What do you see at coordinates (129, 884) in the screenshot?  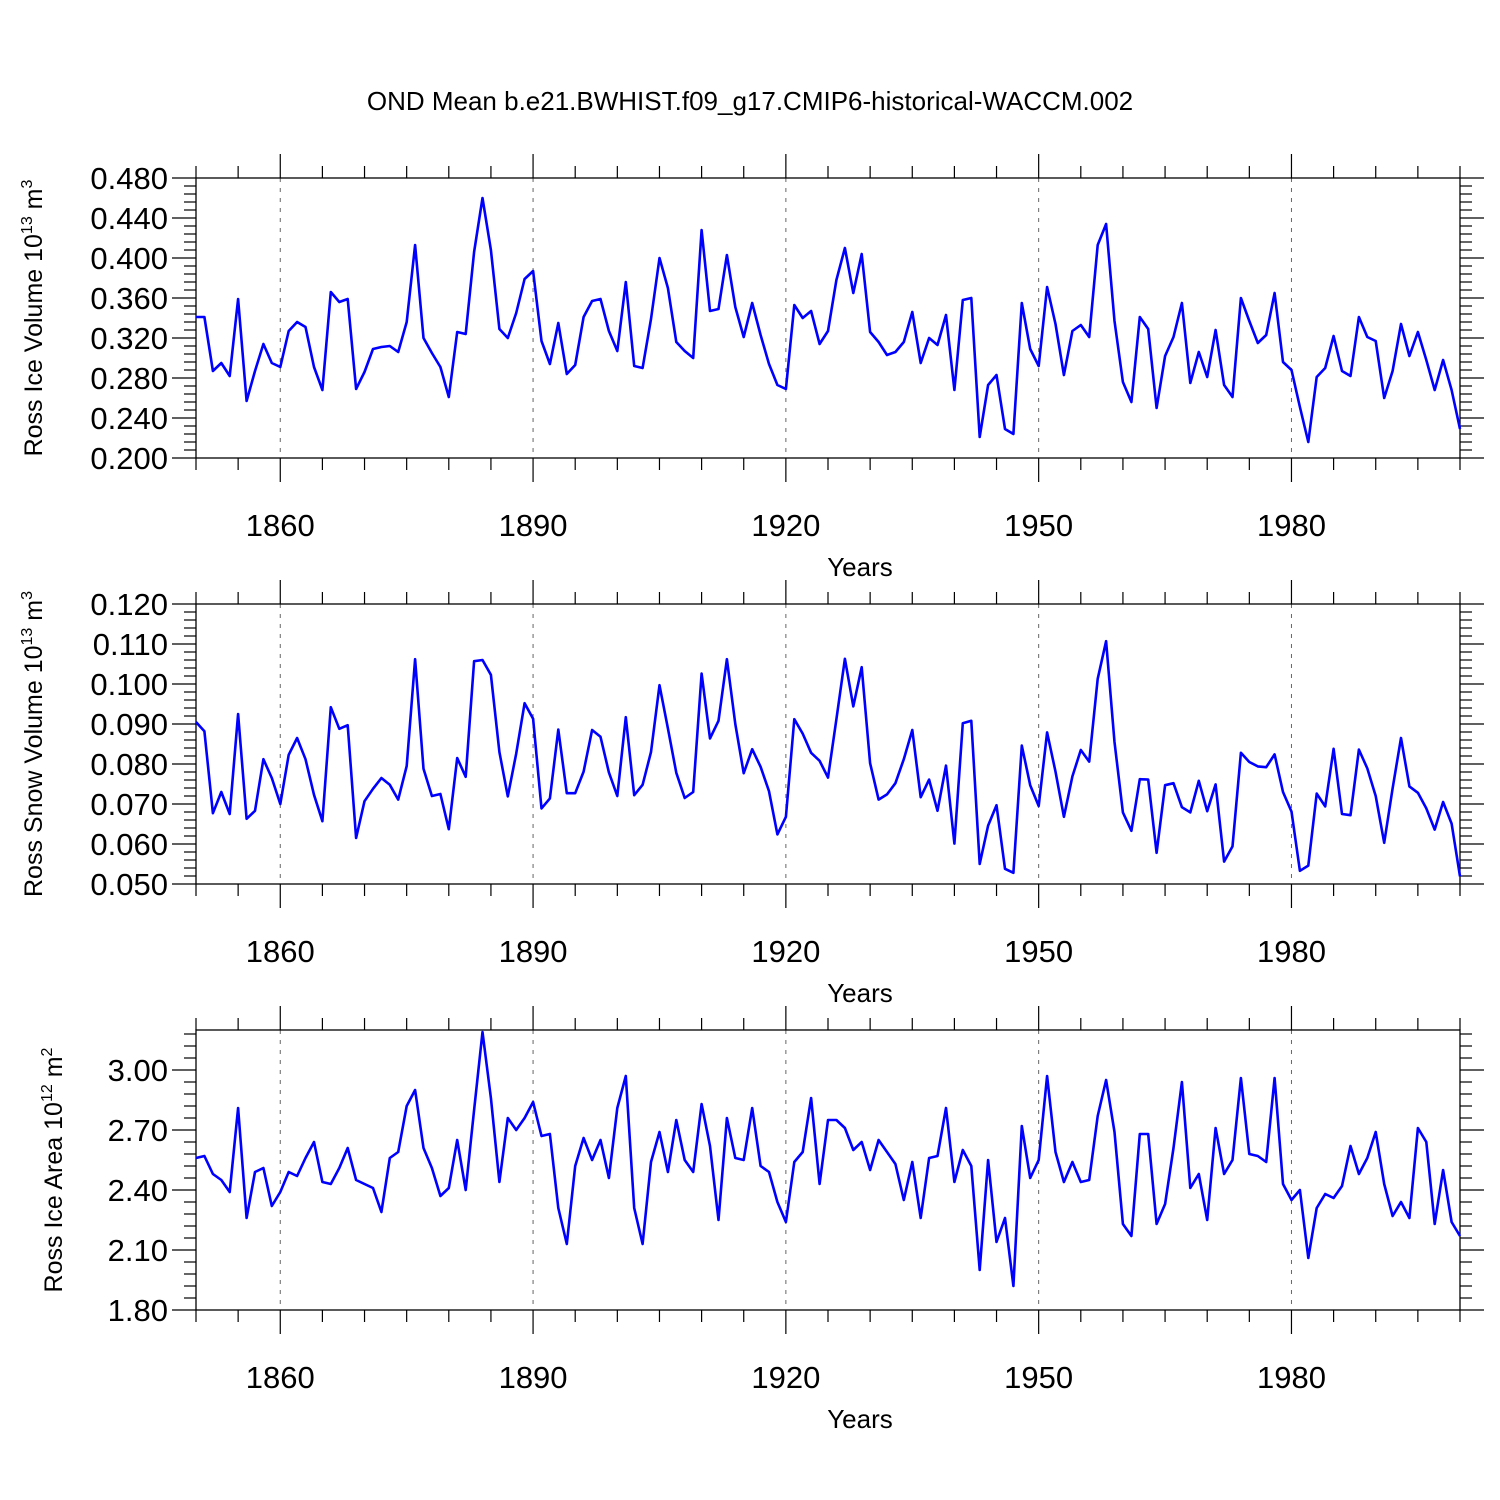 I see `y-tick-label: 0.050` at bounding box center [129, 884].